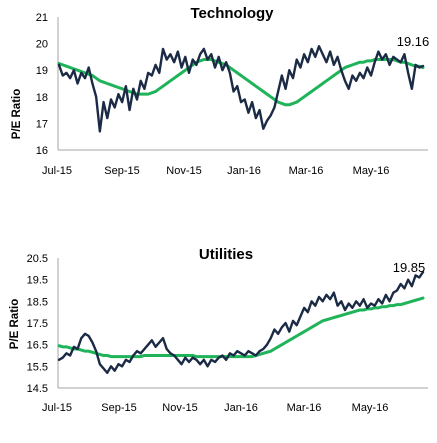 The image size is (437, 443). I want to click on y-tick-label: 20, so click(42, 45).